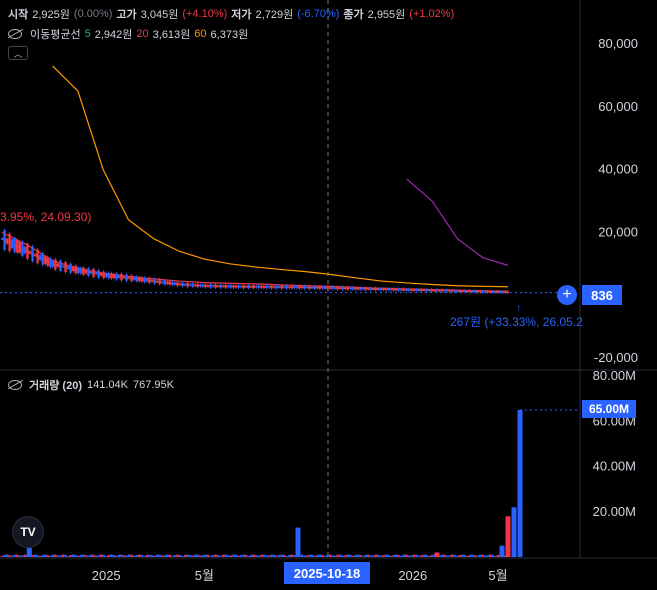 This screenshot has width=657, height=590. Describe the element at coordinates (327, 573) in the screenshot. I see `crosshair-date-tag: 2025-10-18` at that location.